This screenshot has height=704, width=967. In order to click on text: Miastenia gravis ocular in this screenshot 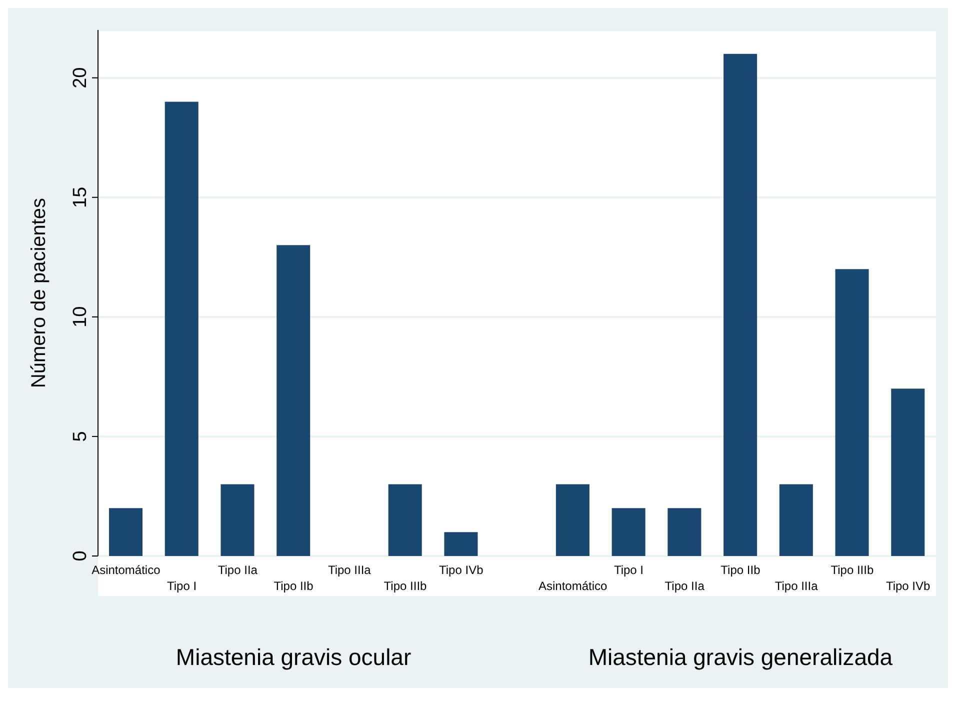, I will do `click(293, 657)`.